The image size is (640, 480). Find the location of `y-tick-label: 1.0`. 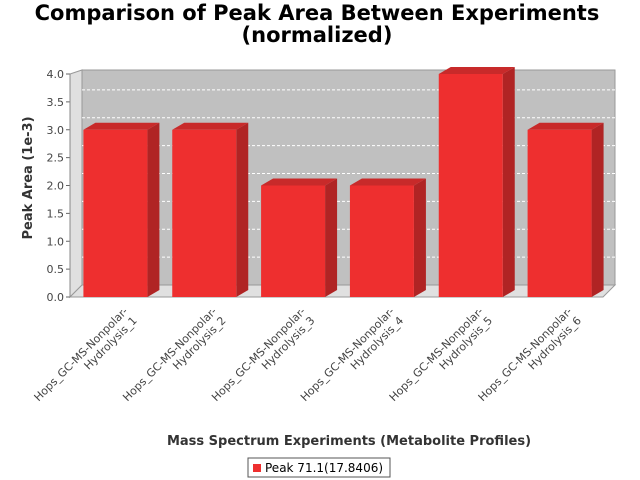

y-tick-label: 1.0 is located at coordinates (56, 241).